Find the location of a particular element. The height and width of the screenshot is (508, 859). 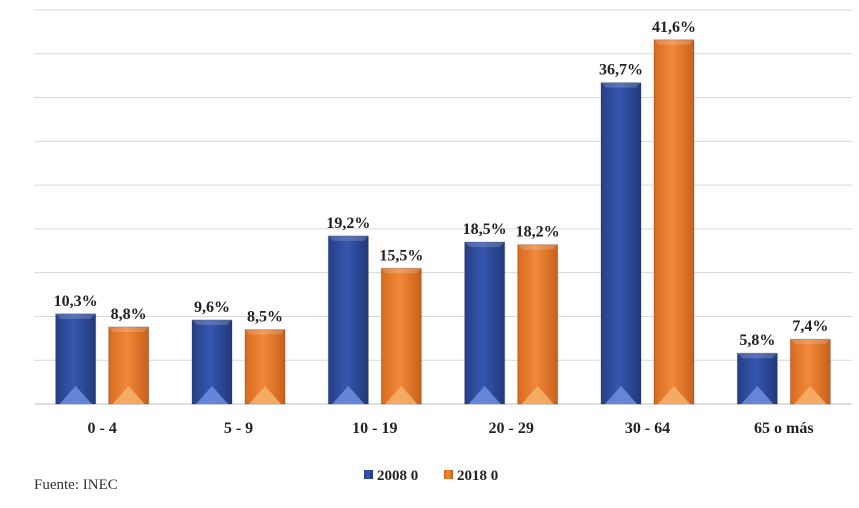

legend-label: 2008 0 is located at coordinates (397, 476).